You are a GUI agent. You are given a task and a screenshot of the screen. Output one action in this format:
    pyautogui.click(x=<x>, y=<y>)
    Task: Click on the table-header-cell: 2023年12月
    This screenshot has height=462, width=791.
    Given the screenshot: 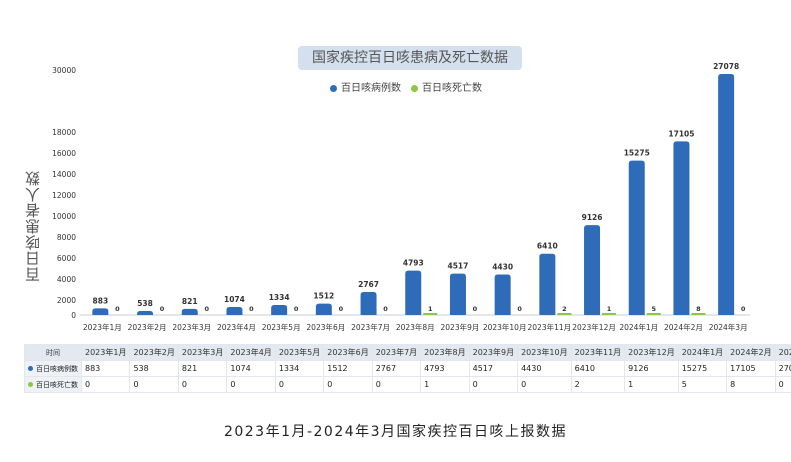 What is the action you would take?
    pyautogui.click(x=651, y=352)
    